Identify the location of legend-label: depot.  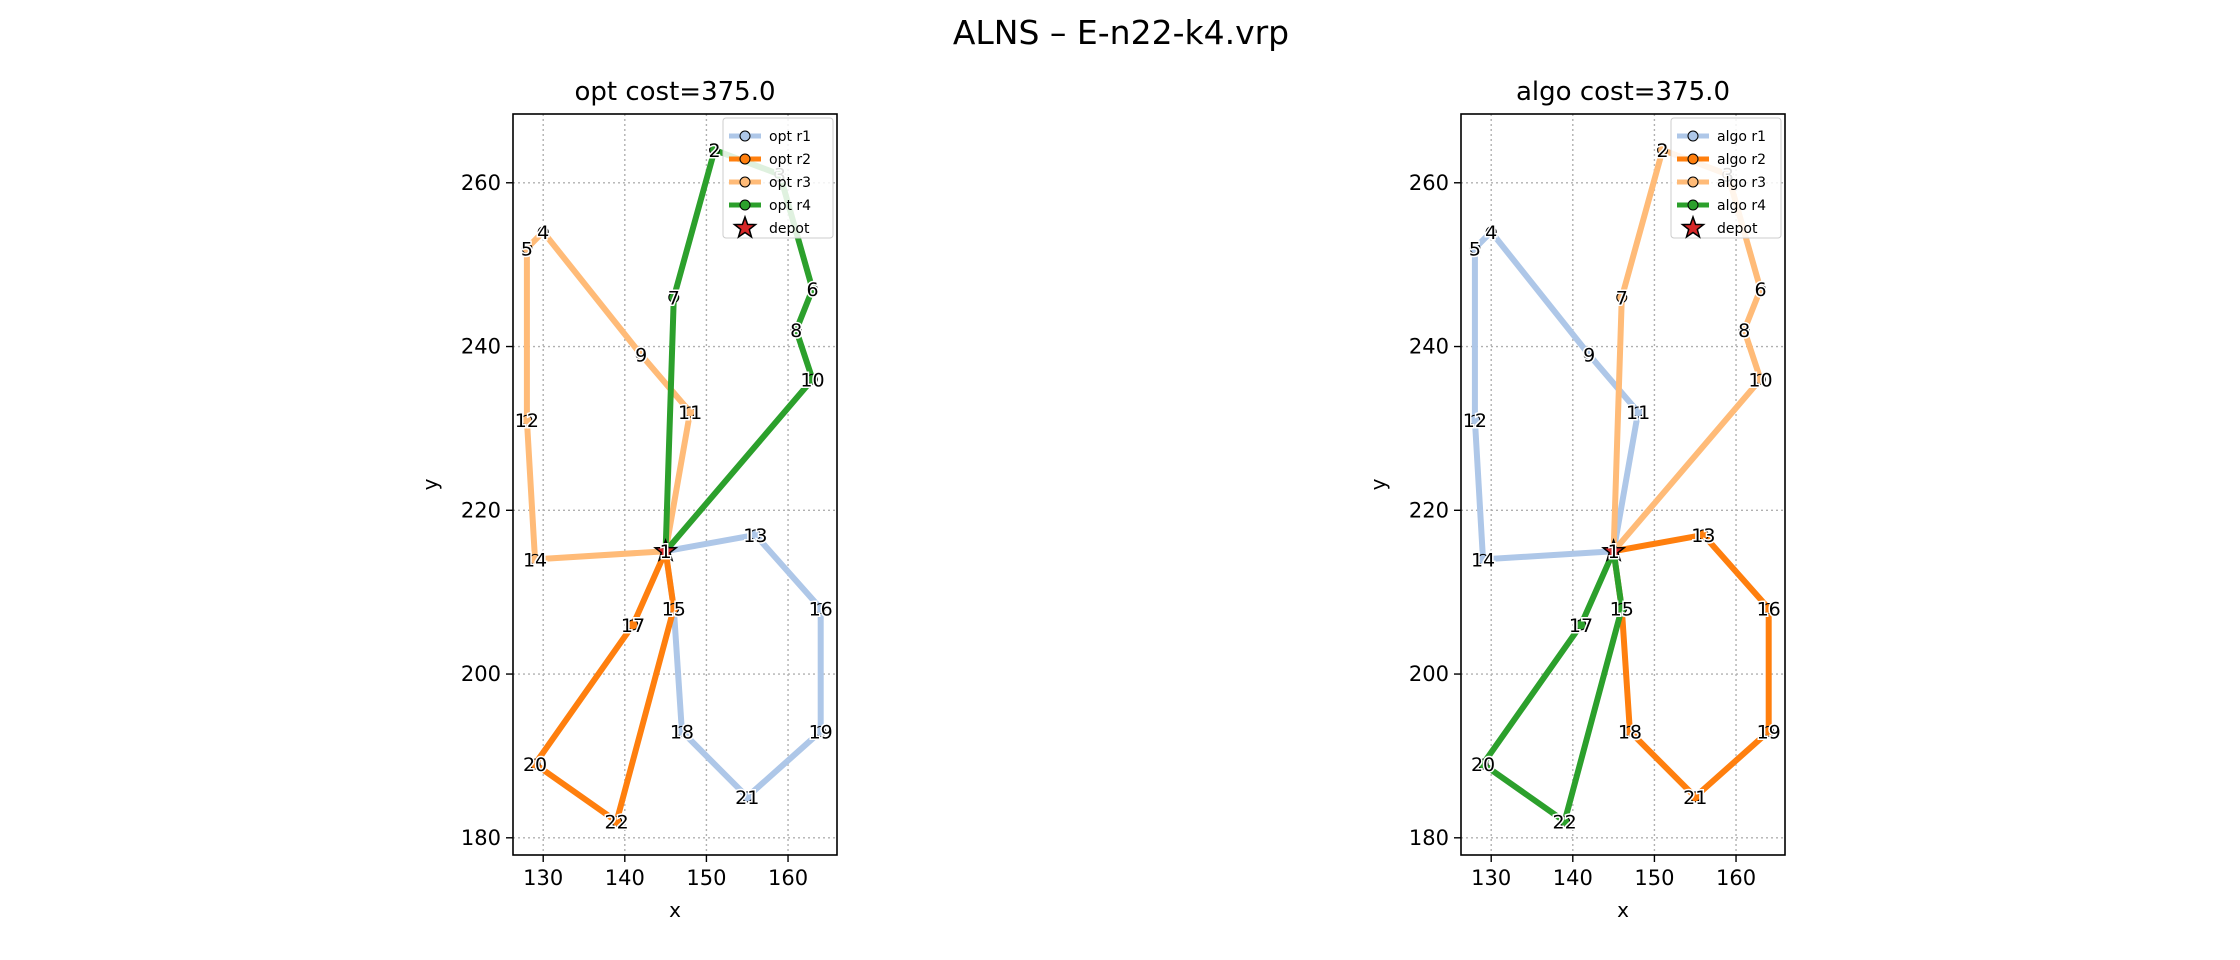
(1737, 229).